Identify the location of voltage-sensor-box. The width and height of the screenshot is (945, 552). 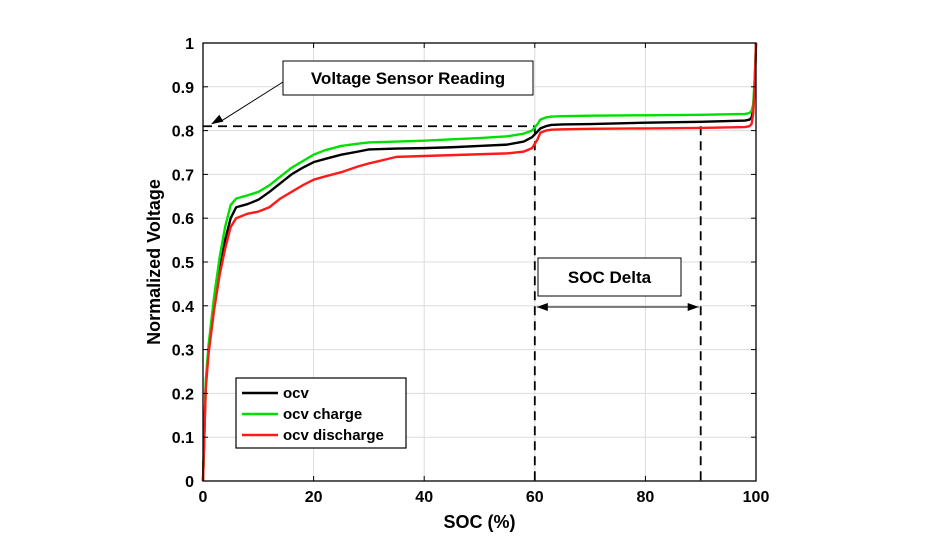
(408, 78).